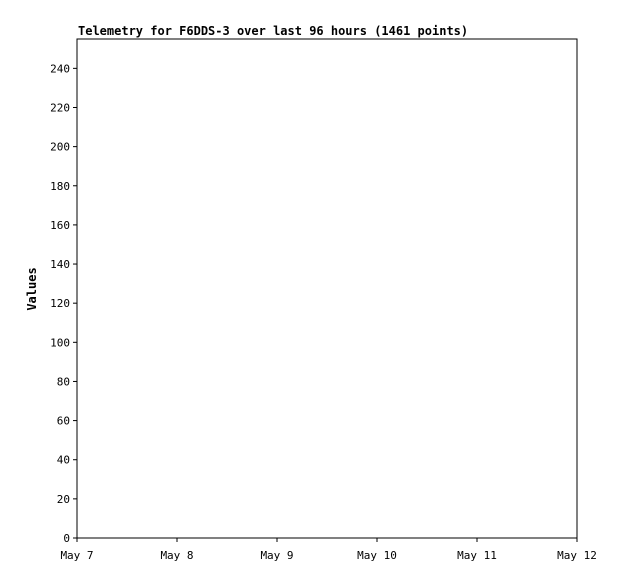 This screenshot has width=618, height=579. I want to click on x-tick-label: May 9, so click(276, 555).